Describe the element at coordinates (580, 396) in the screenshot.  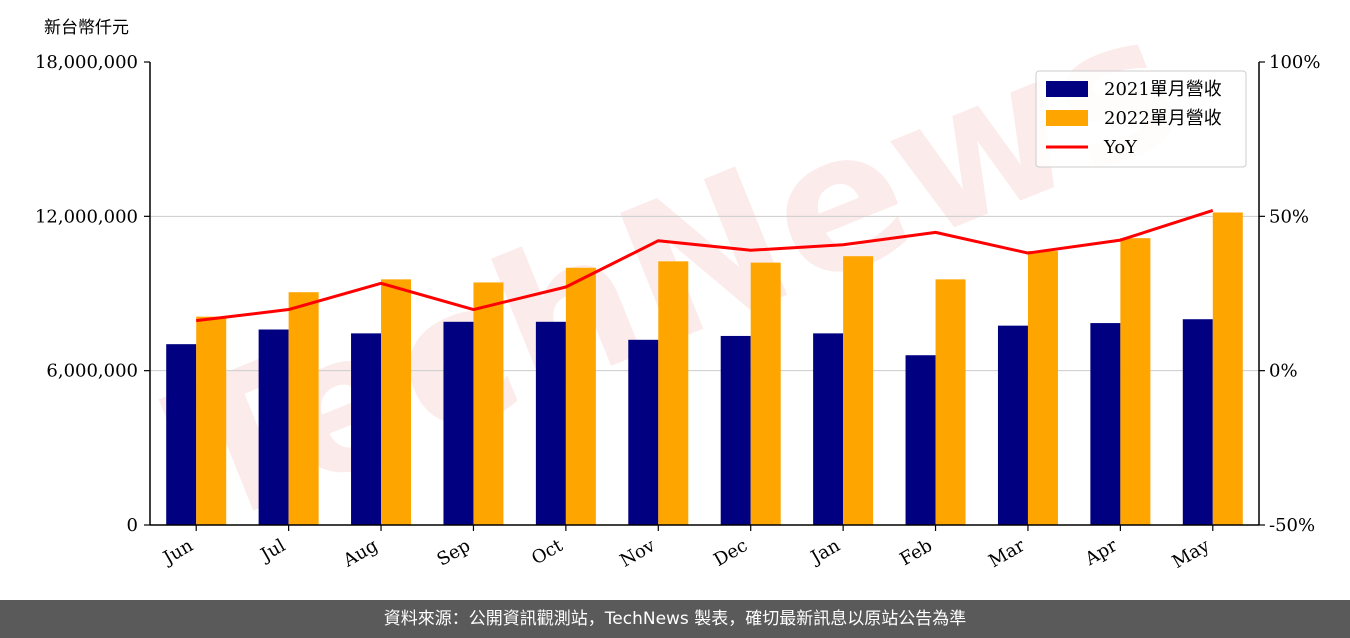
I see `bar-2-oct` at that location.